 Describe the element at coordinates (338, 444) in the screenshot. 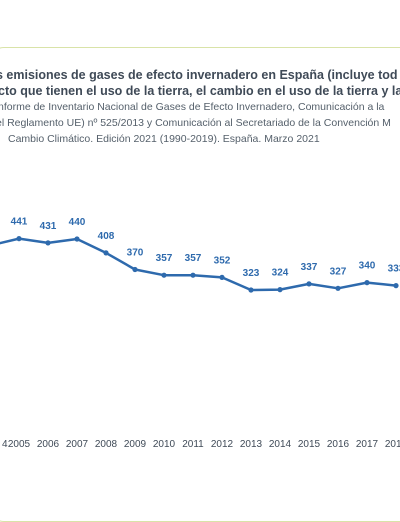

I see `x-tick-label: 2016` at that location.